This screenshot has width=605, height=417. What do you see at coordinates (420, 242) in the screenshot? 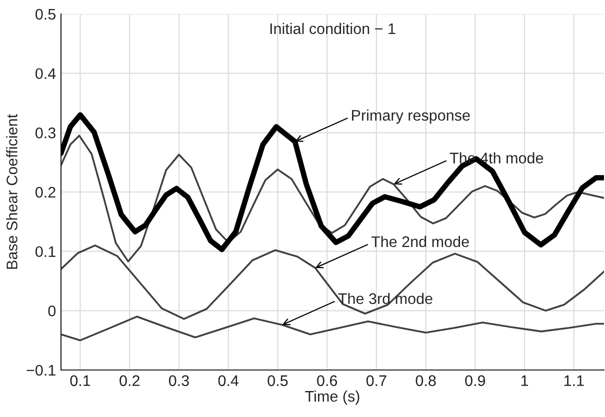
I see `annotation: The 2nd mode` at bounding box center [420, 242].